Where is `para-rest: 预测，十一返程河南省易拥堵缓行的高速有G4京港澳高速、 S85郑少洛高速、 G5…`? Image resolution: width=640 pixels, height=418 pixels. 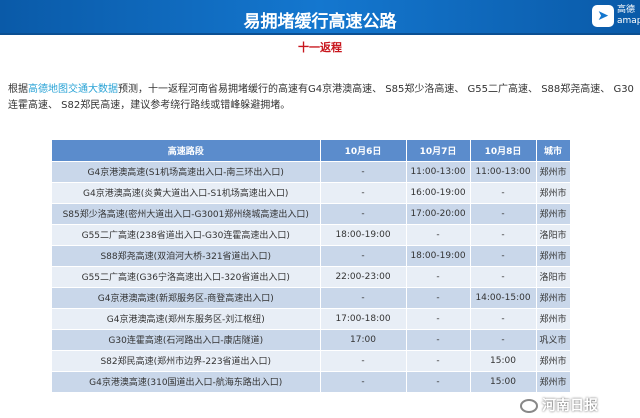
para-rest: 预测，十一返程河南省易拥堵缓行的高速有G4京港澳高速、 S85郑少洛高速、 G5… is located at coordinates (321, 97).